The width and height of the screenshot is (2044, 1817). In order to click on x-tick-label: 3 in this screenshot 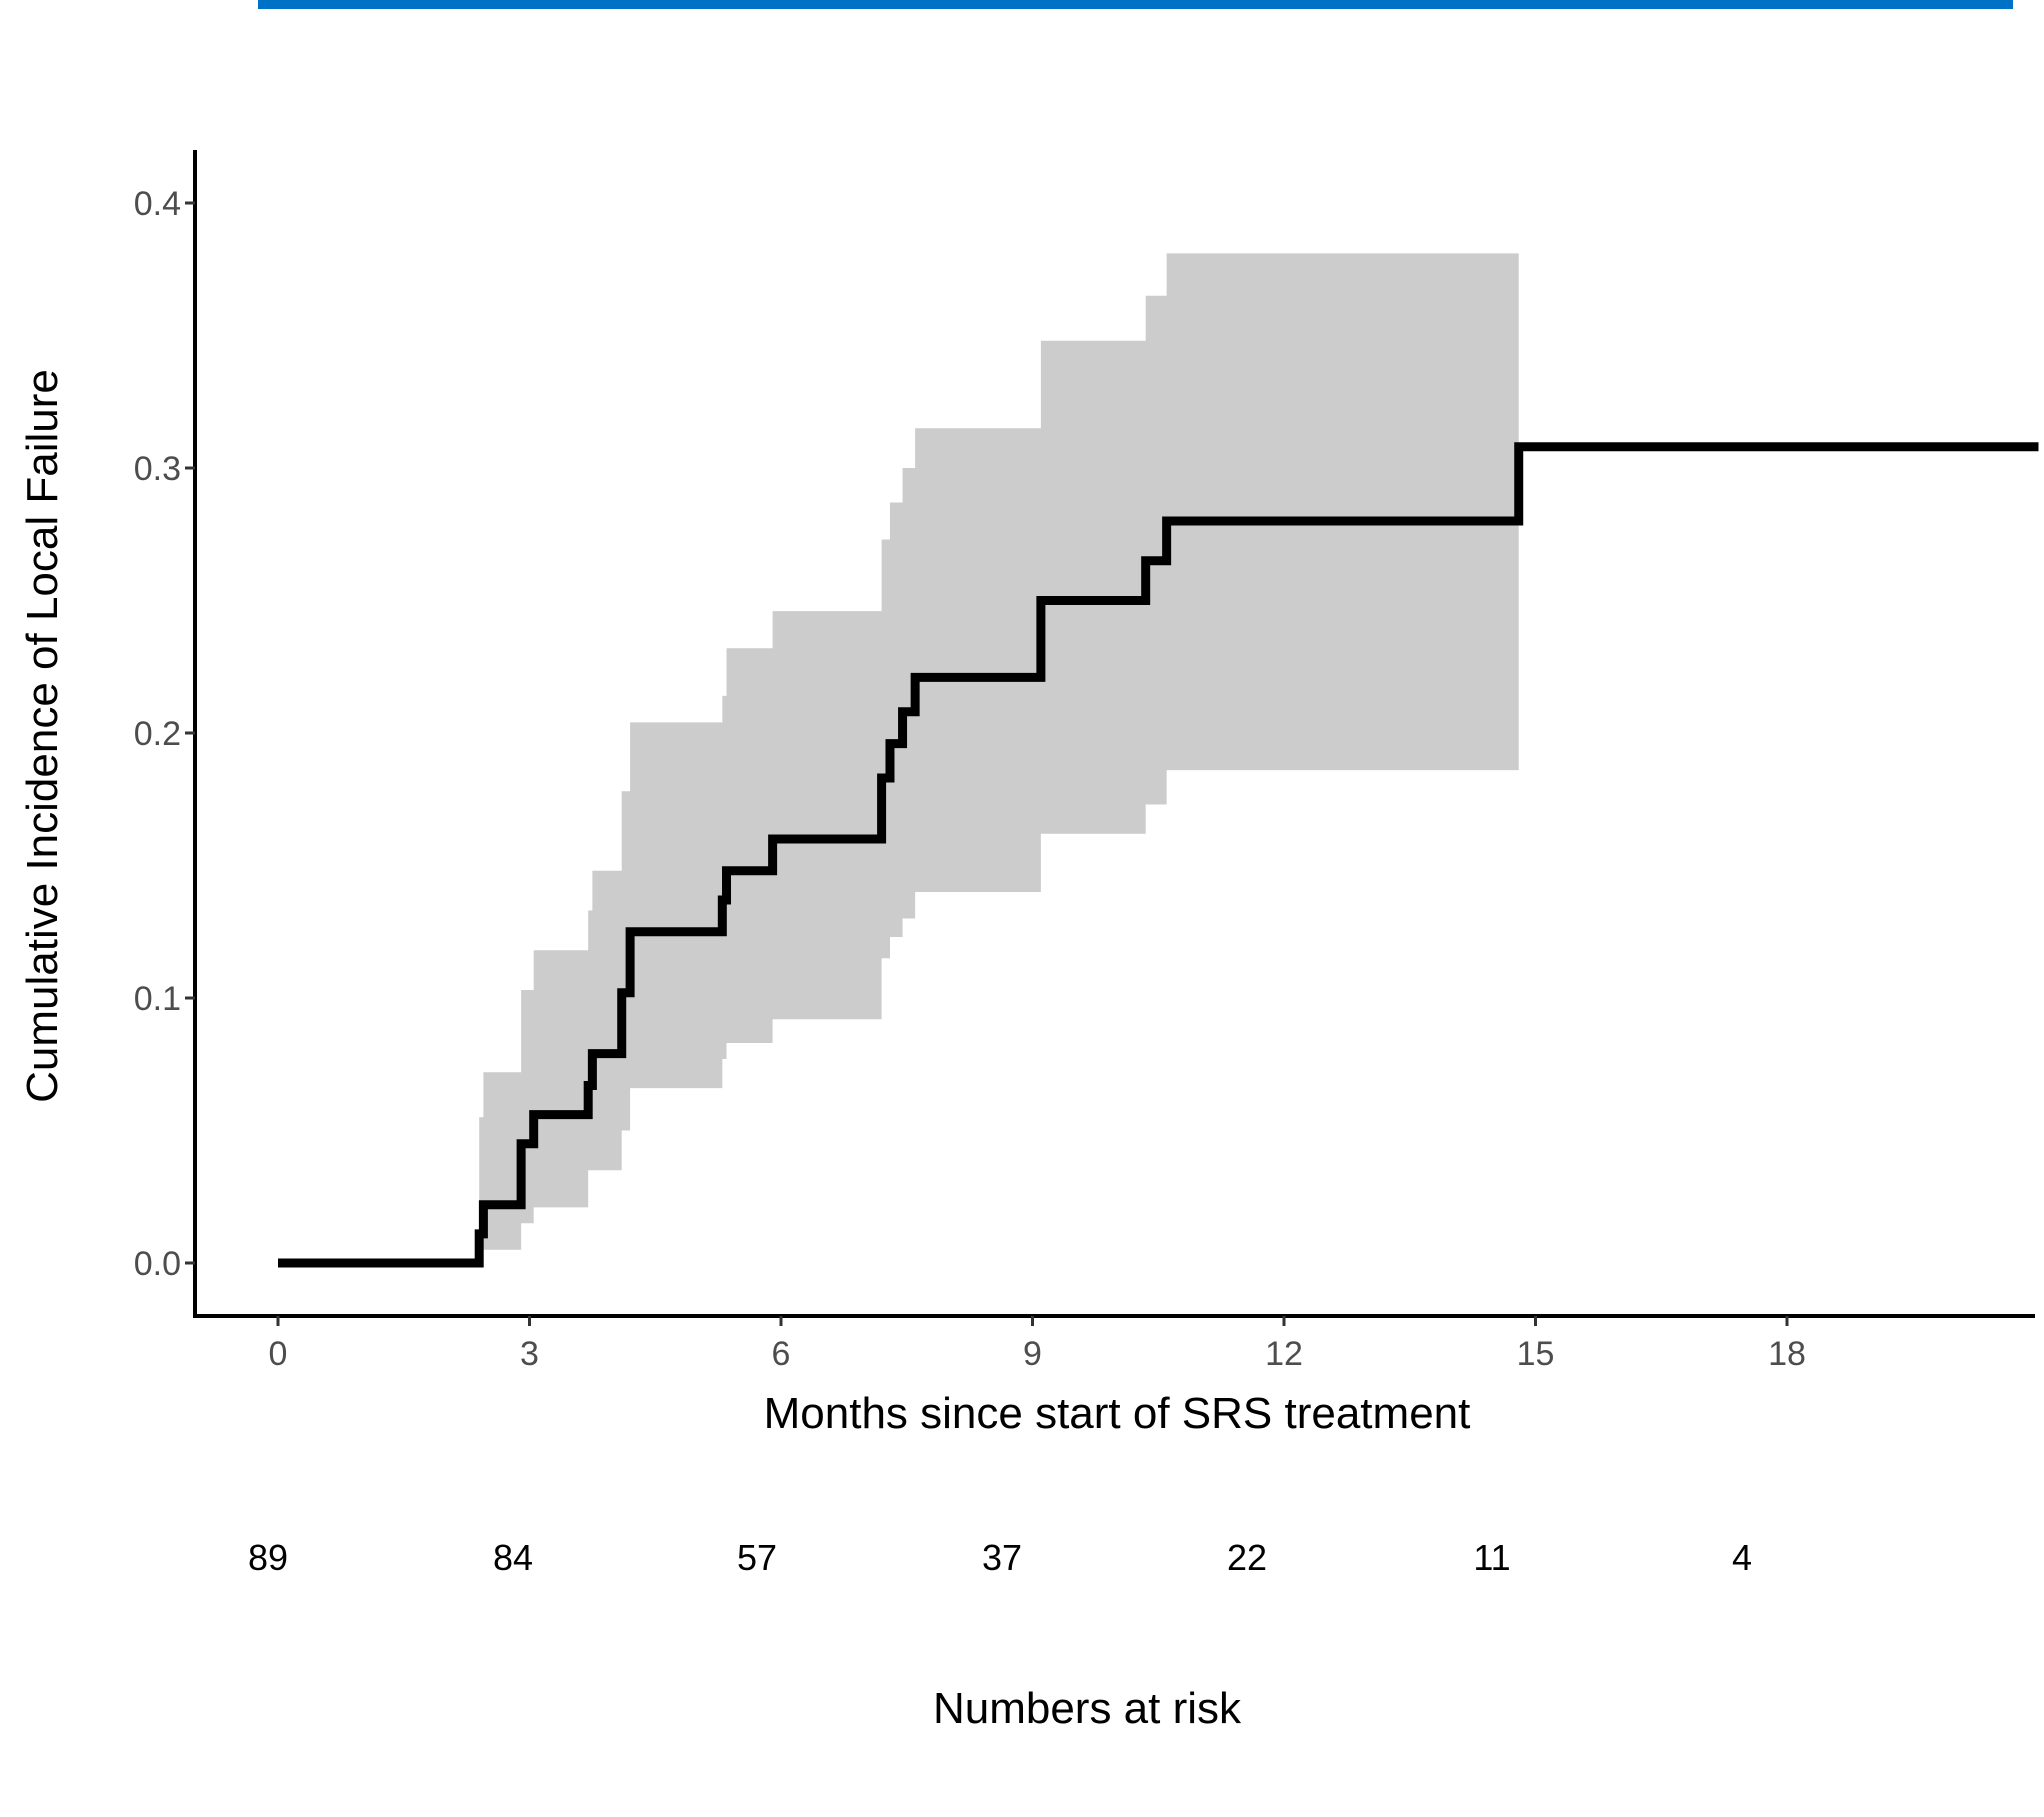, I will do `click(529, 1354)`.